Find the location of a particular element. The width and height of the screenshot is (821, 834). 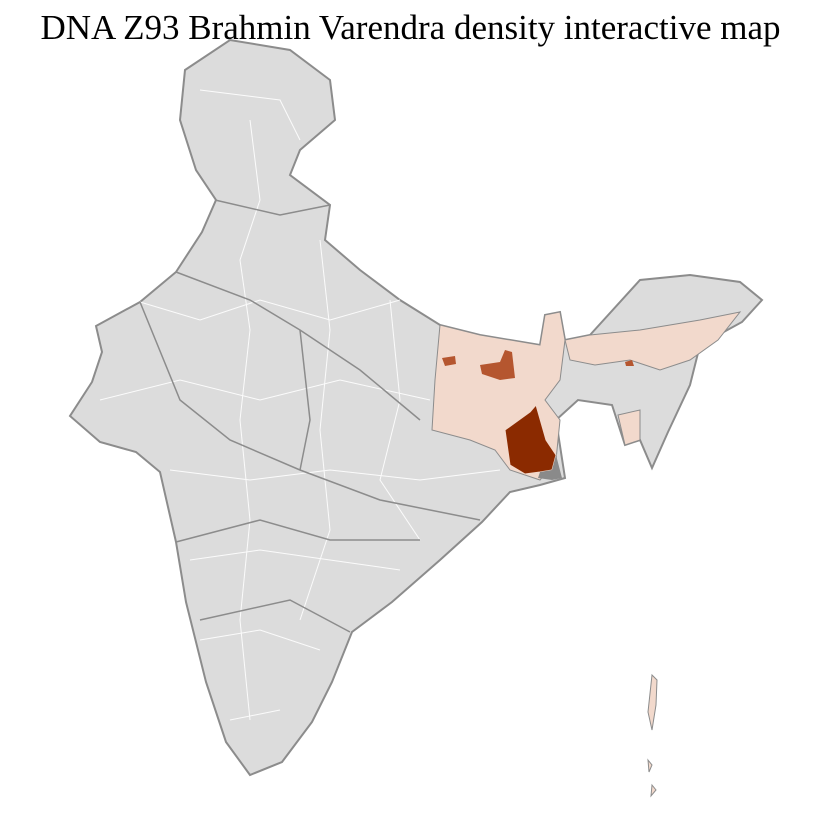

dark-grey-region is located at coordinates (550, 467).